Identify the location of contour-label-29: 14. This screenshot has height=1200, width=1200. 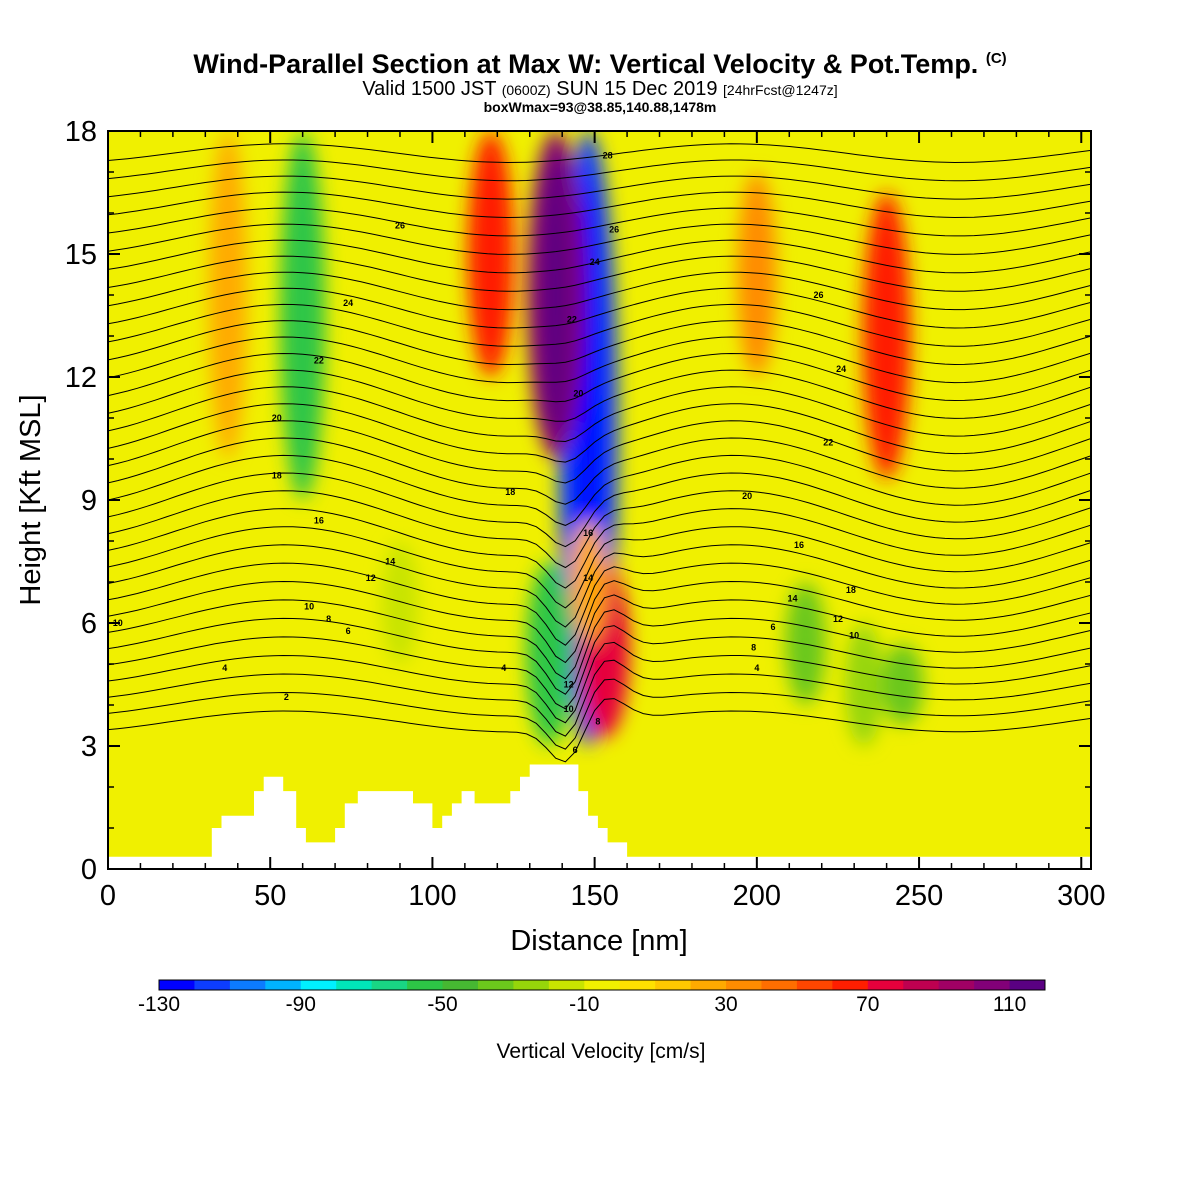
(793, 598).